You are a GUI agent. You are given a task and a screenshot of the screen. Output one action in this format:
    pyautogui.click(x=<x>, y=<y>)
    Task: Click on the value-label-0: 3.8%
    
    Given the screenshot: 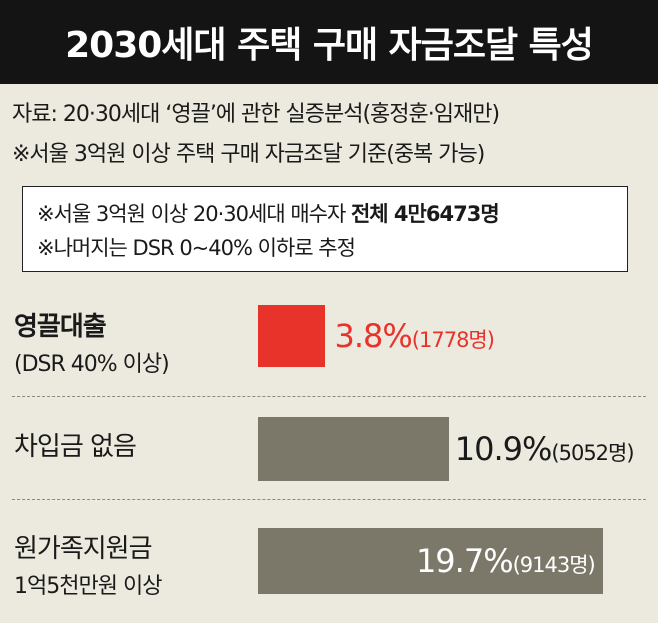 What is the action you would take?
    pyautogui.click(x=373, y=336)
    